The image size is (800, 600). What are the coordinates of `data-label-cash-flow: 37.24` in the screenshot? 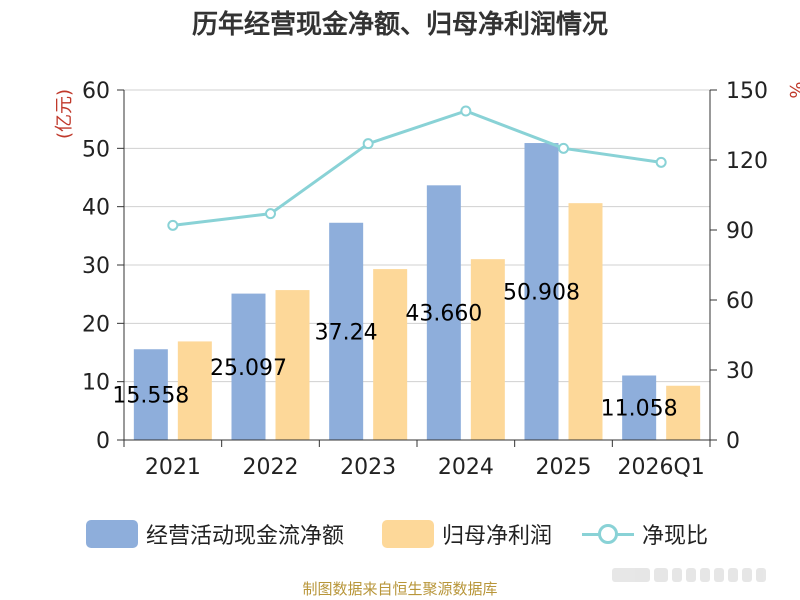 It's located at (346, 332).